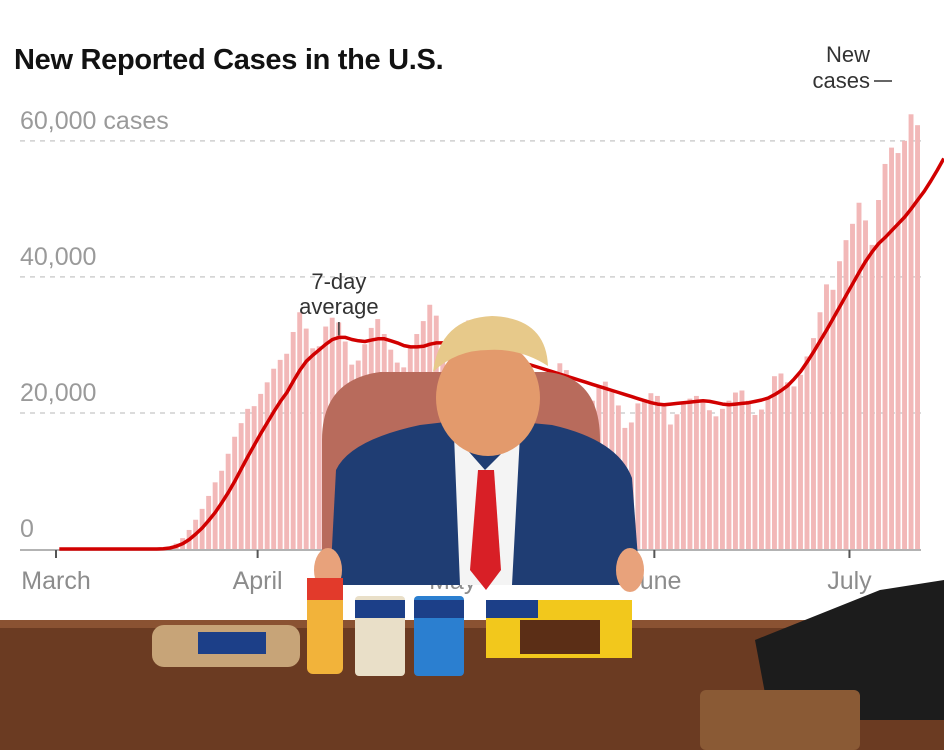 This screenshot has width=944, height=750. What do you see at coordinates (94, 121) in the screenshot?
I see `y-tick-label: 60,000 cases` at bounding box center [94, 121].